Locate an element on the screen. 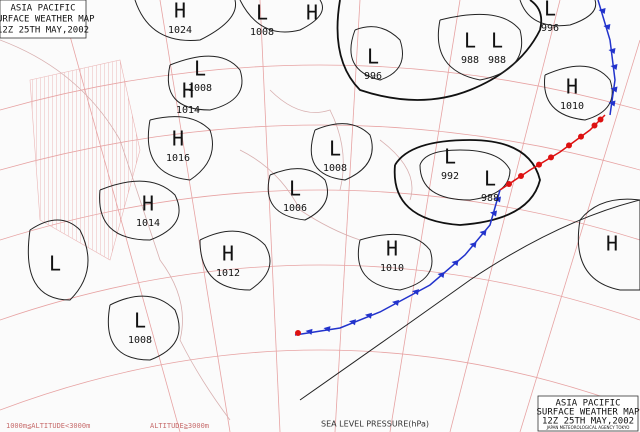 This screenshot has width=640, height=432. footer-line: SURFACE WEATHER MAP is located at coordinates (588, 413).